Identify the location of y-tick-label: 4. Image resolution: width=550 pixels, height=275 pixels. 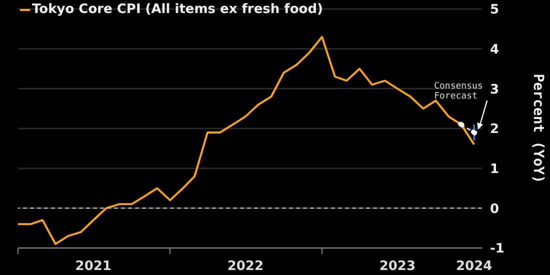
(495, 50).